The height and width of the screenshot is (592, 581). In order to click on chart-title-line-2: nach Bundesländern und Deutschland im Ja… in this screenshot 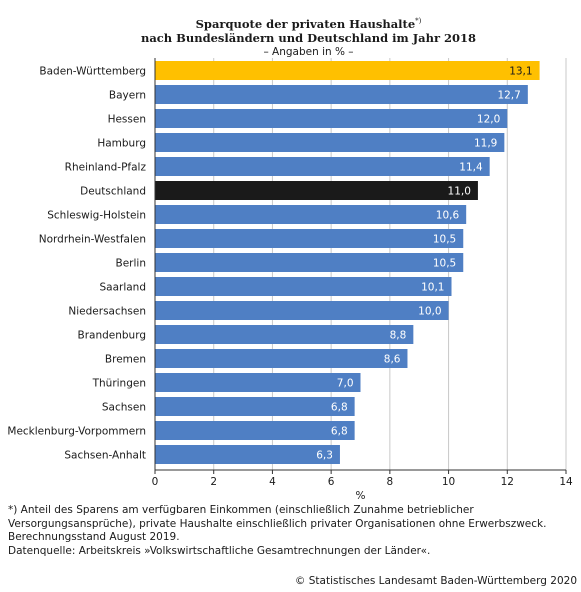, I will do `click(308, 37)`.